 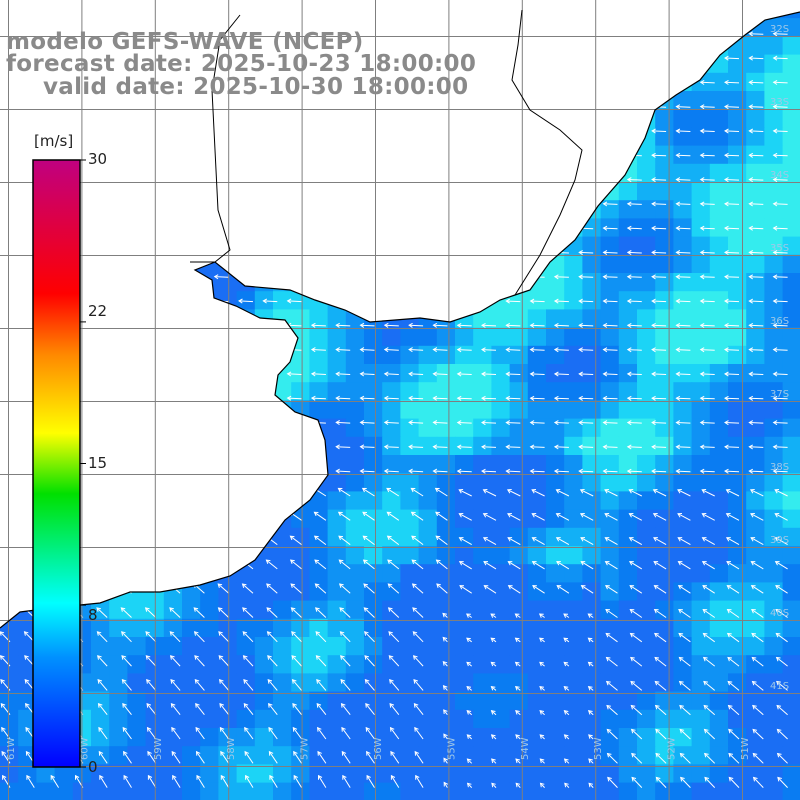 I want to click on lon-label: 61W, so click(x=11, y=748).